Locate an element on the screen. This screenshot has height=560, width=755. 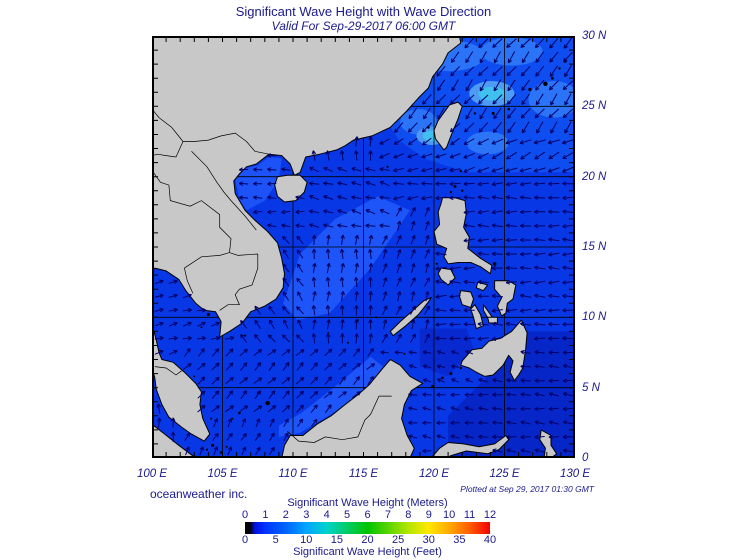
meters-tick: 0 is located at coordinates (245, 515).